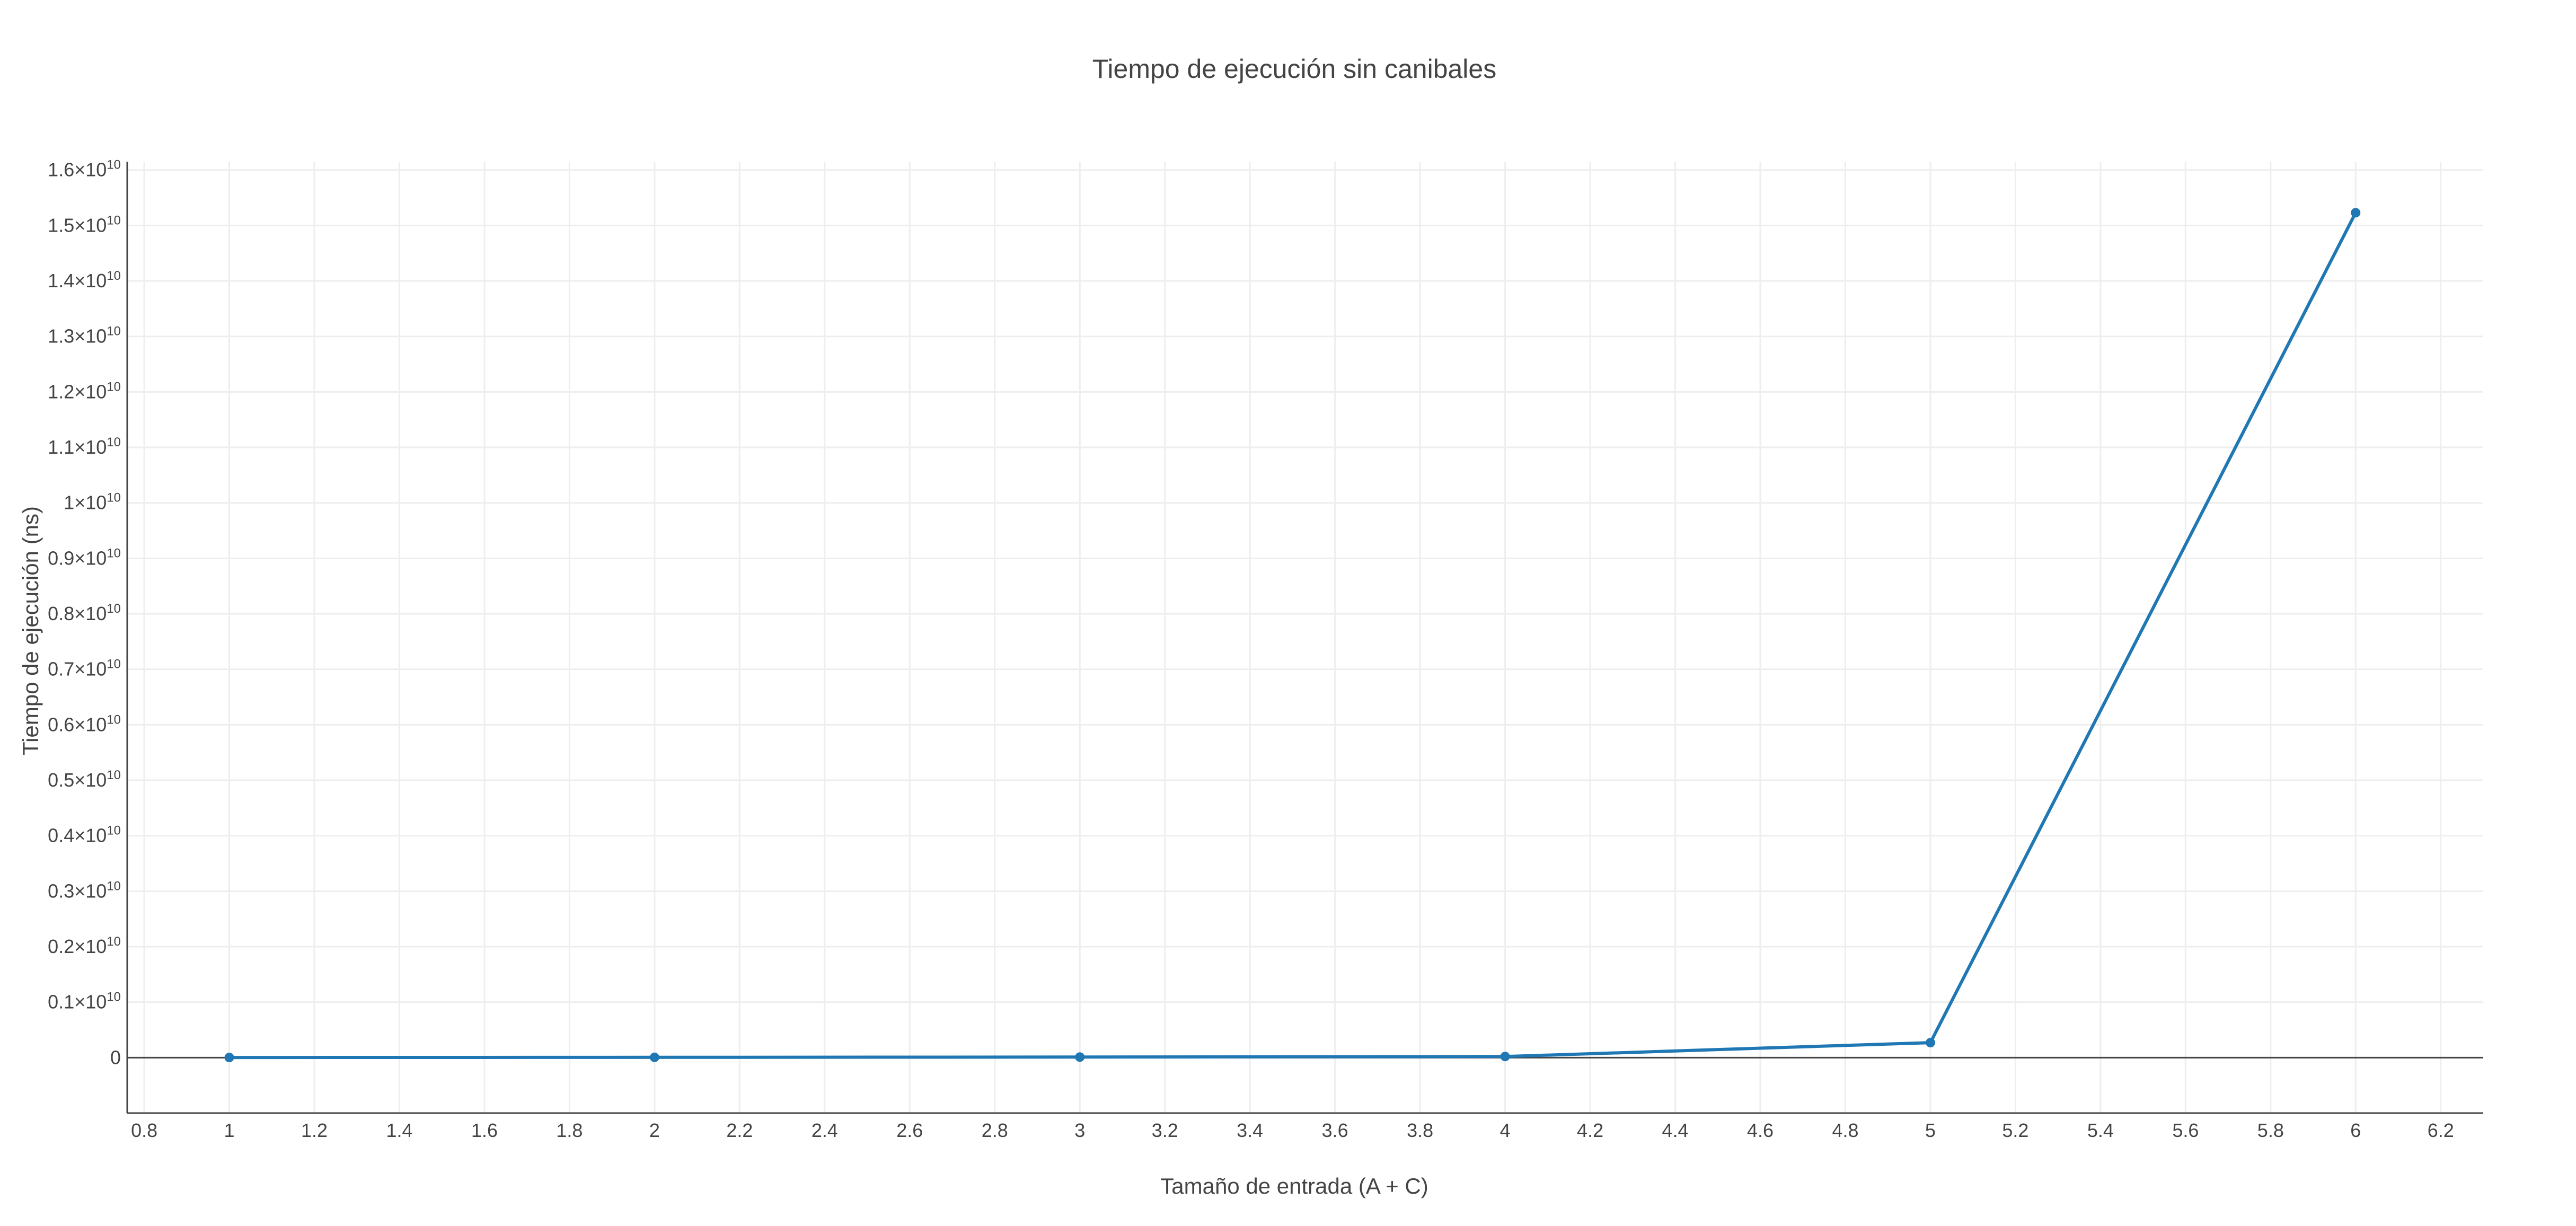 This screenshot has width=2576, height=1226. I want to click on y-tick-label: 1.1×10¹⁰, so click(84, 446).